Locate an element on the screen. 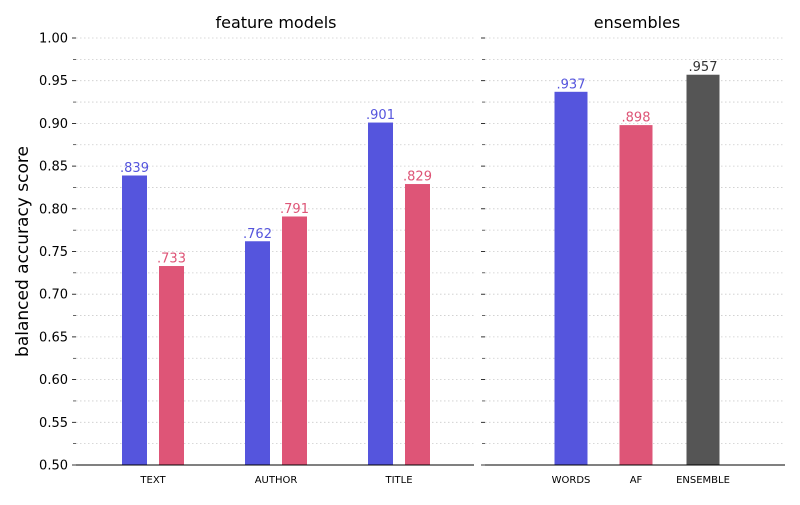 The image size is (800, 505). y-tick-label: 0.65 is located at coordinates (53, 337).